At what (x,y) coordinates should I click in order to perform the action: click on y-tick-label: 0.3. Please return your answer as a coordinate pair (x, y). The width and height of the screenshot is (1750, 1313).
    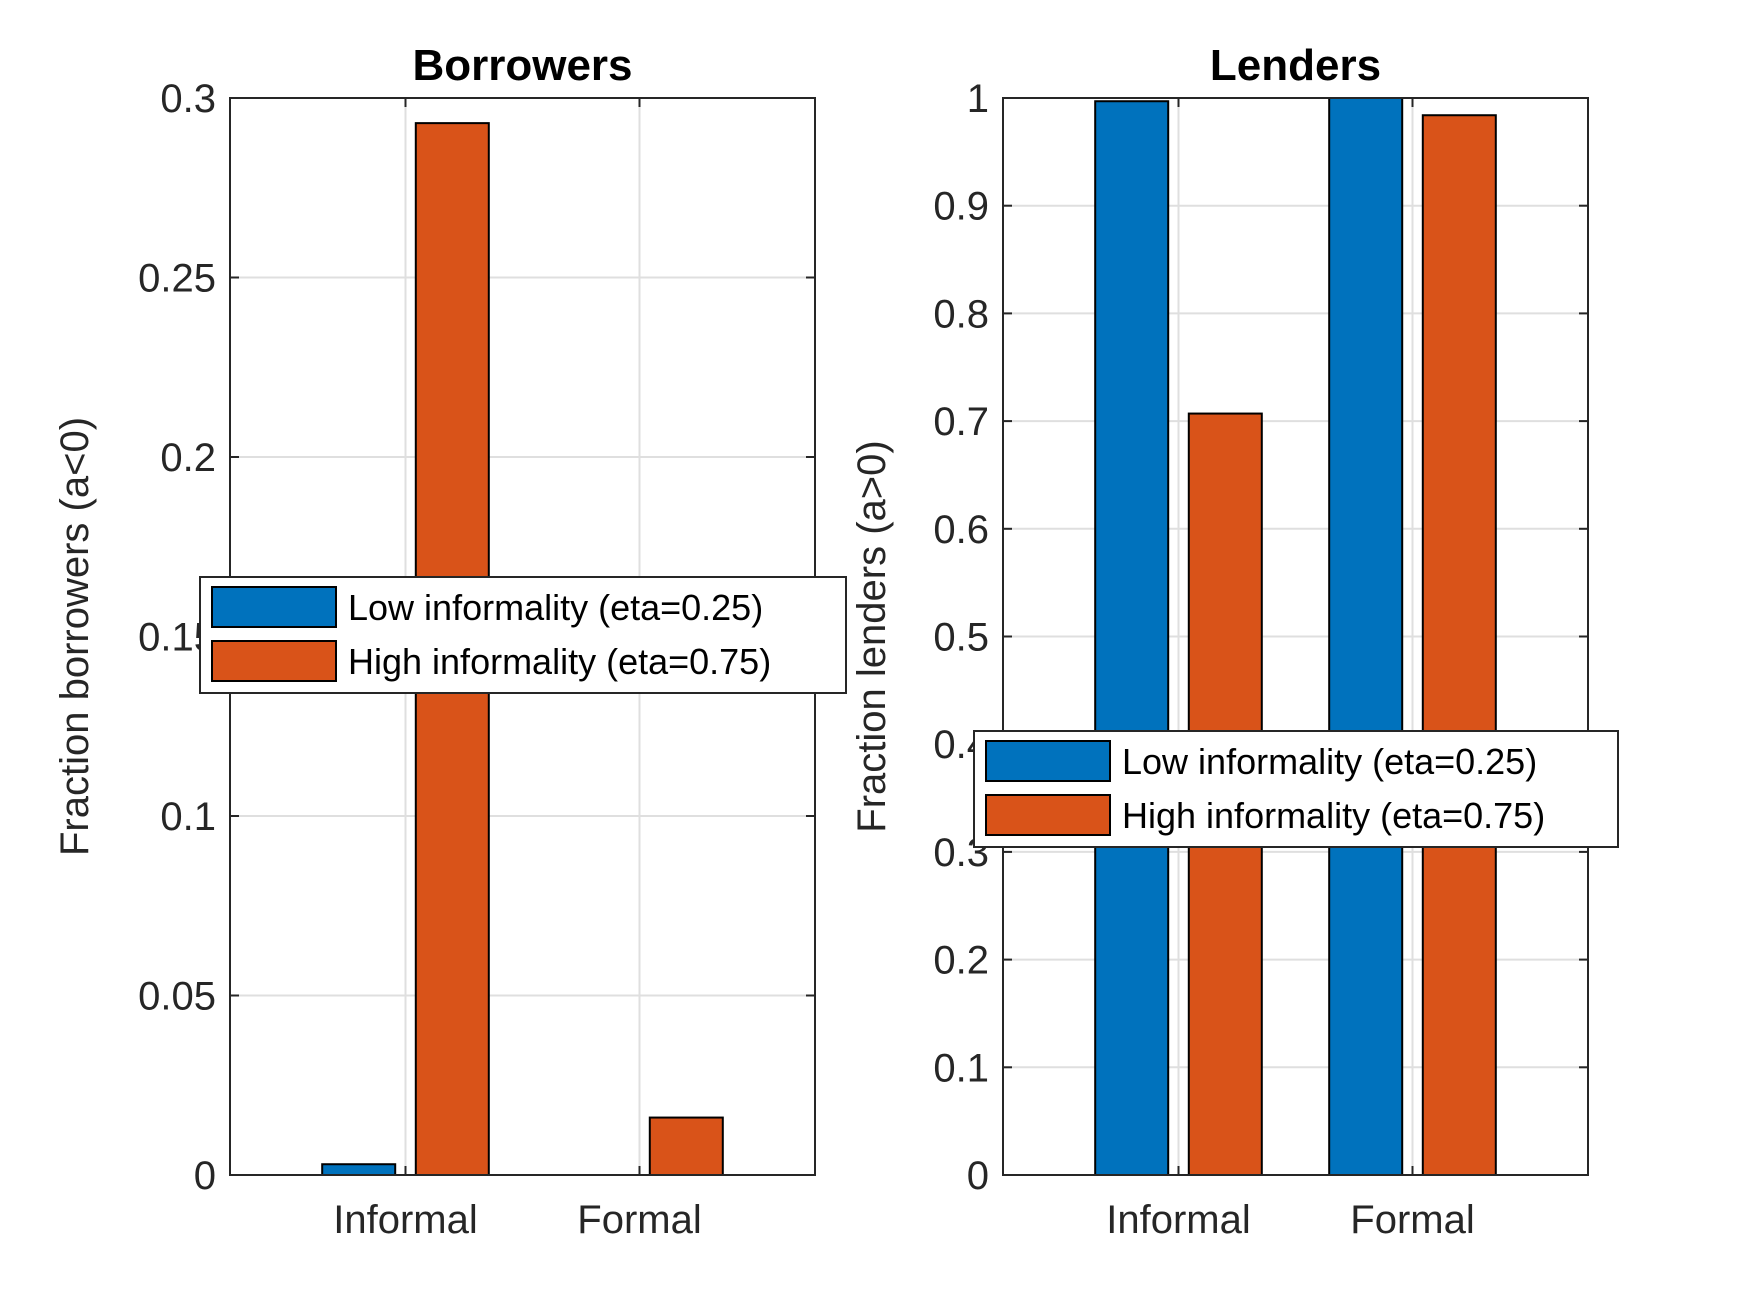
    Looking at the image, I should click on (188, 99).